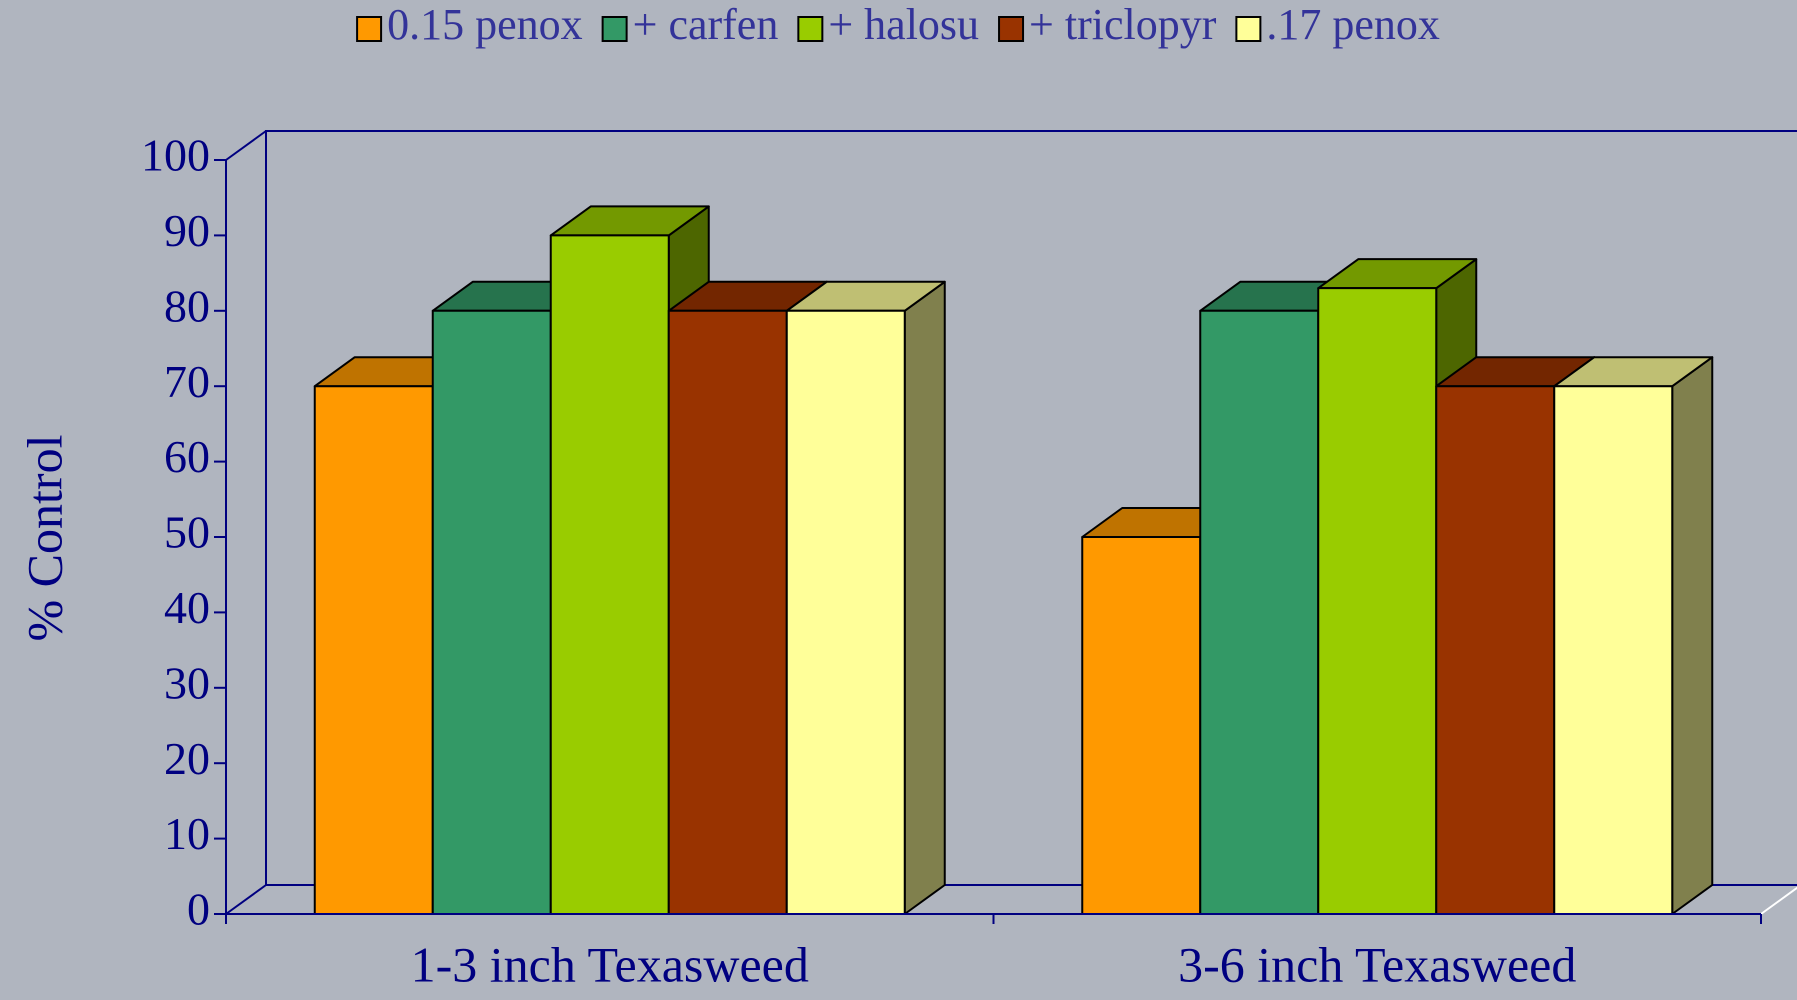  Describe the element at coordinates (903, 24) in the screenshot. I see `legend-label: + halosu` at that location.